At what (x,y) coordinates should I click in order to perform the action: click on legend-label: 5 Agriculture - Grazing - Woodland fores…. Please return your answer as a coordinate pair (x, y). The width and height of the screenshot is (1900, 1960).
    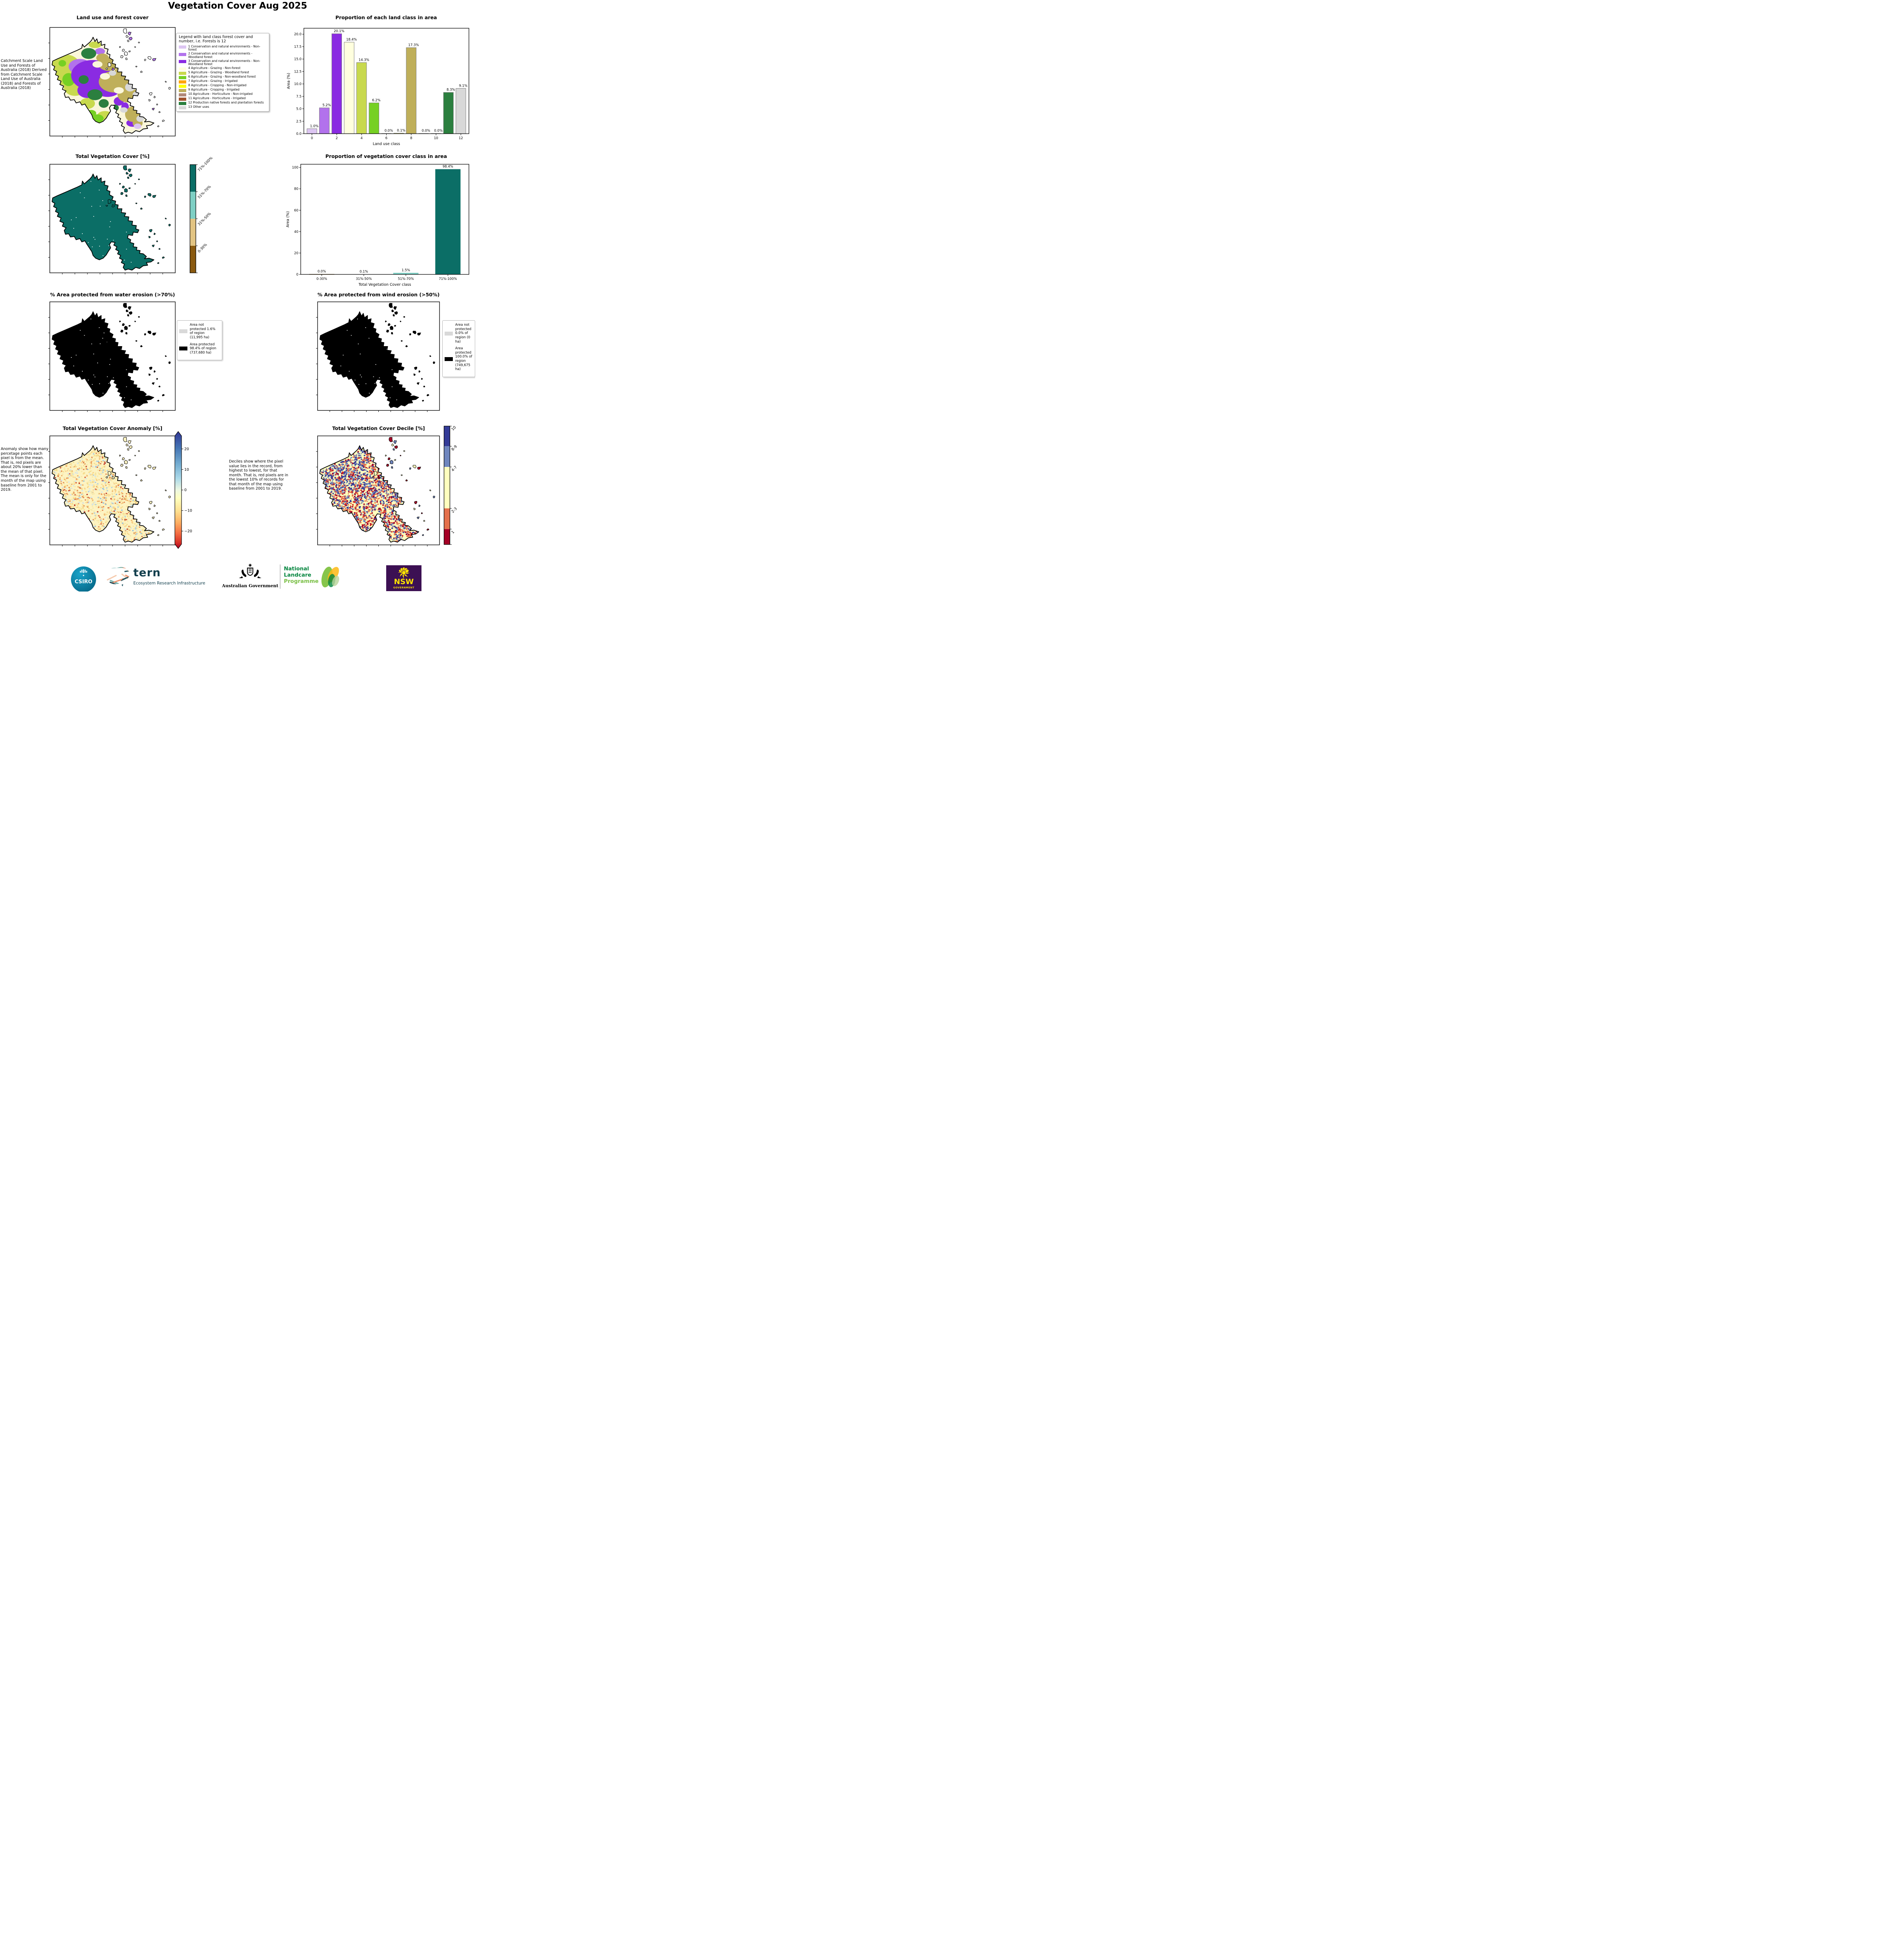
    Looking at the image, I should click on (218, 72).